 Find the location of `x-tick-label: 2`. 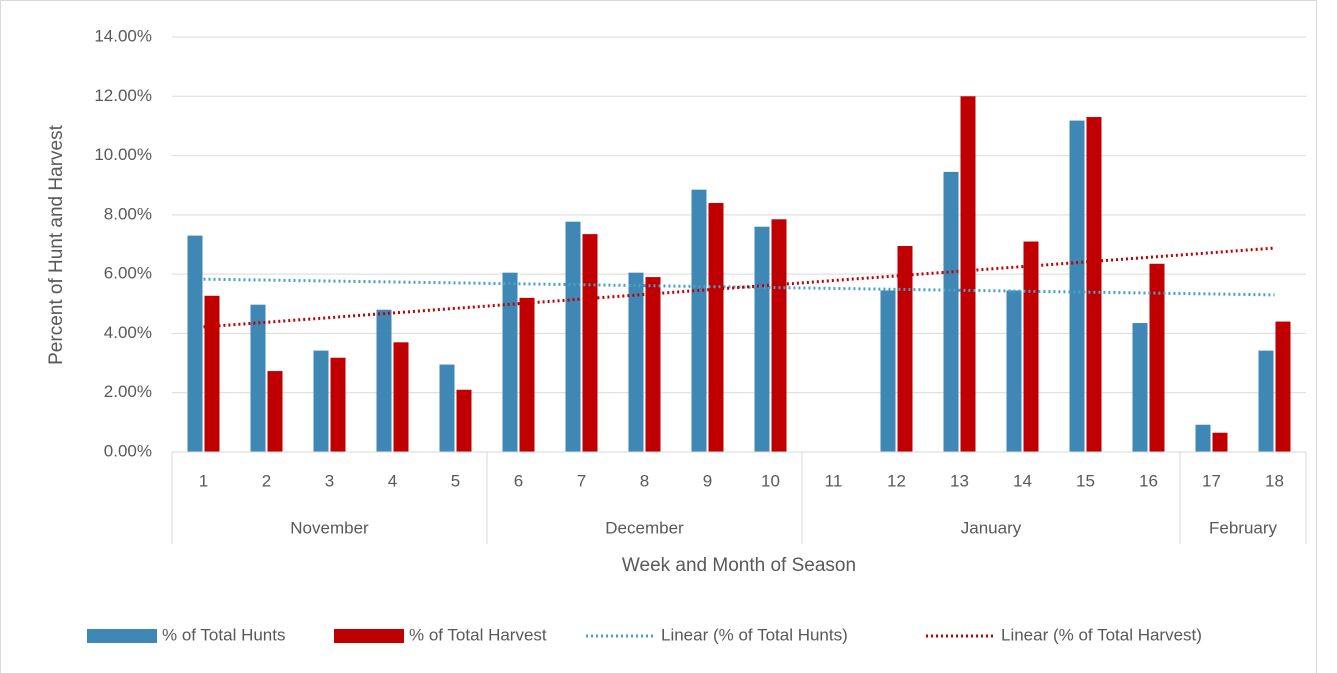

x-tick-label: 2 is located at coordinates (266, 480).